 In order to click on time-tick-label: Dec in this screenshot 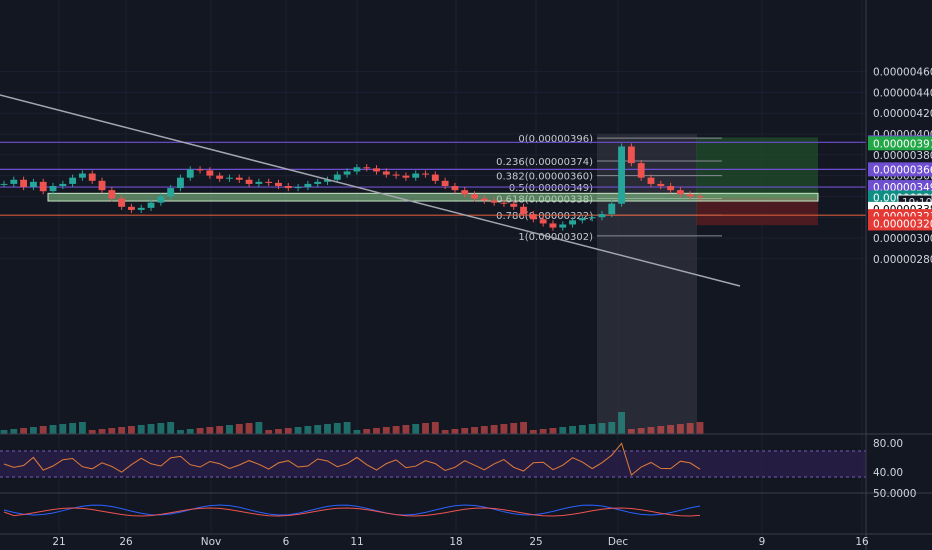, I will do `click(618, 542)`.